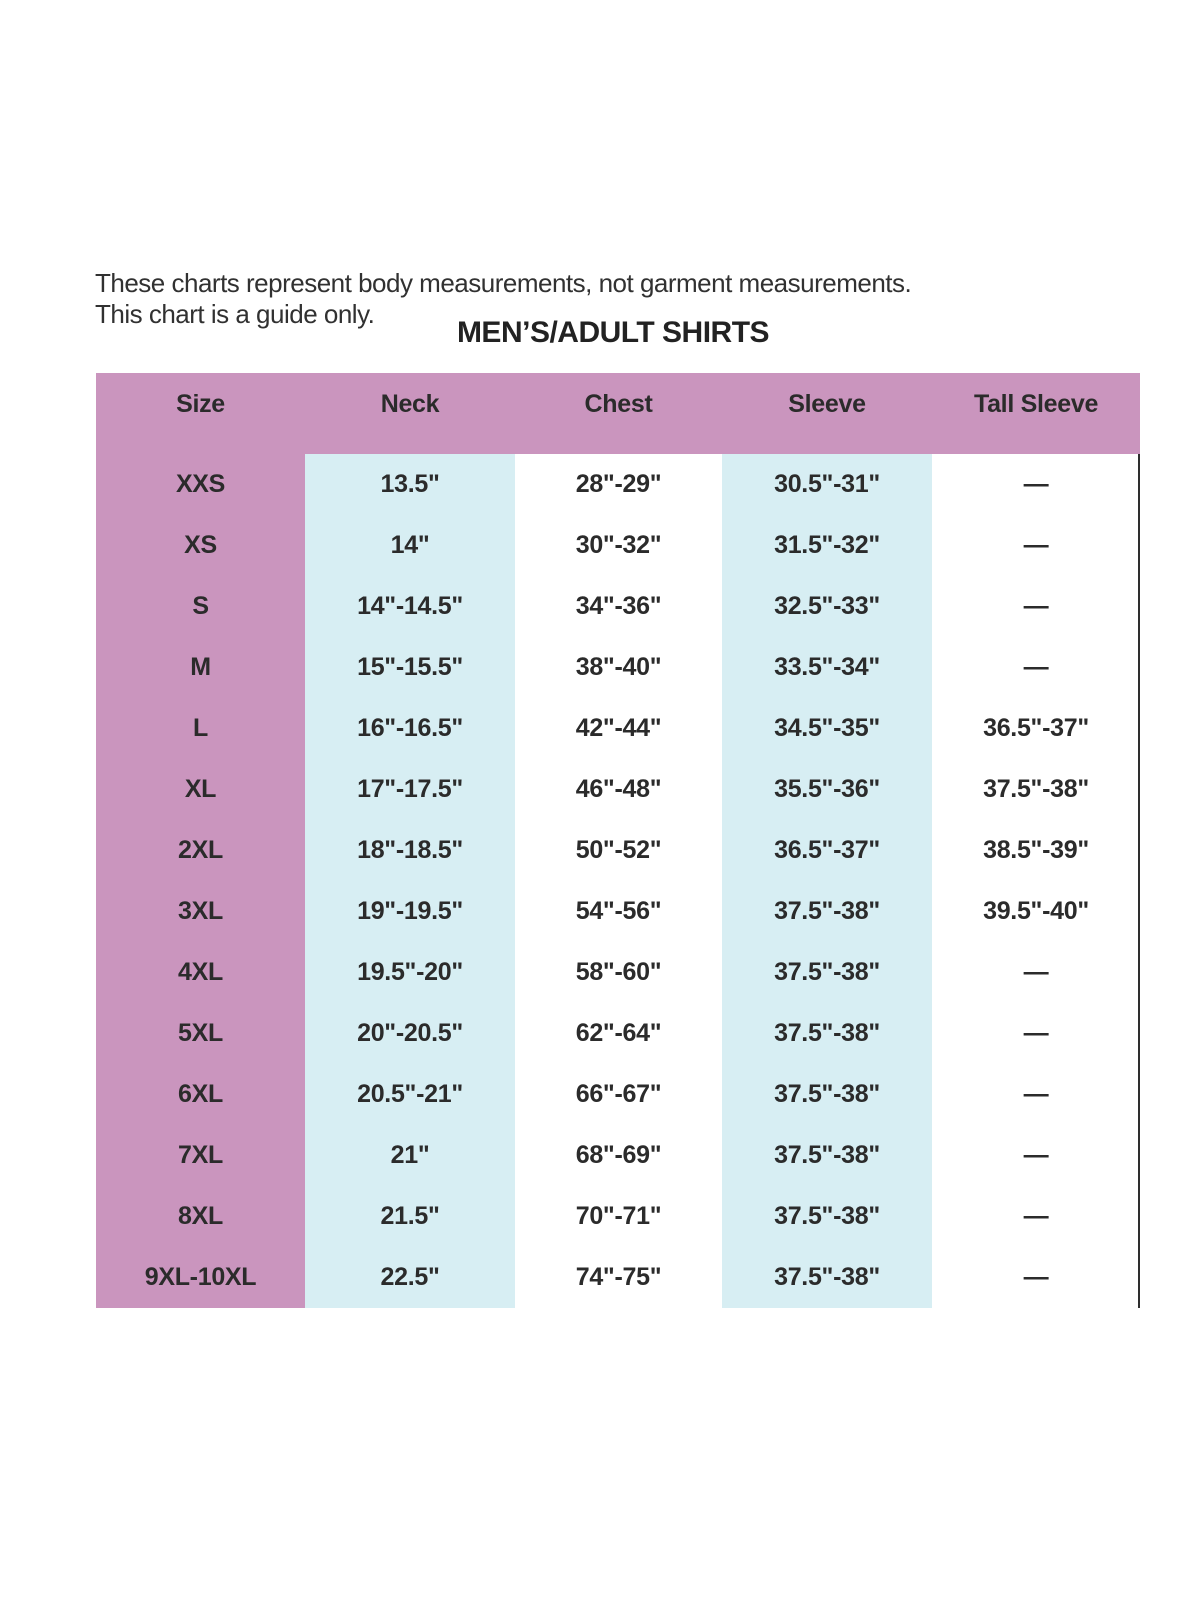 Image resolution: width=1200 pixels, height=1600 pixels. What do you see at coordinates (200, 667) in the screenshot?
I see `cell-size: M` at bounding box center [200, 667].